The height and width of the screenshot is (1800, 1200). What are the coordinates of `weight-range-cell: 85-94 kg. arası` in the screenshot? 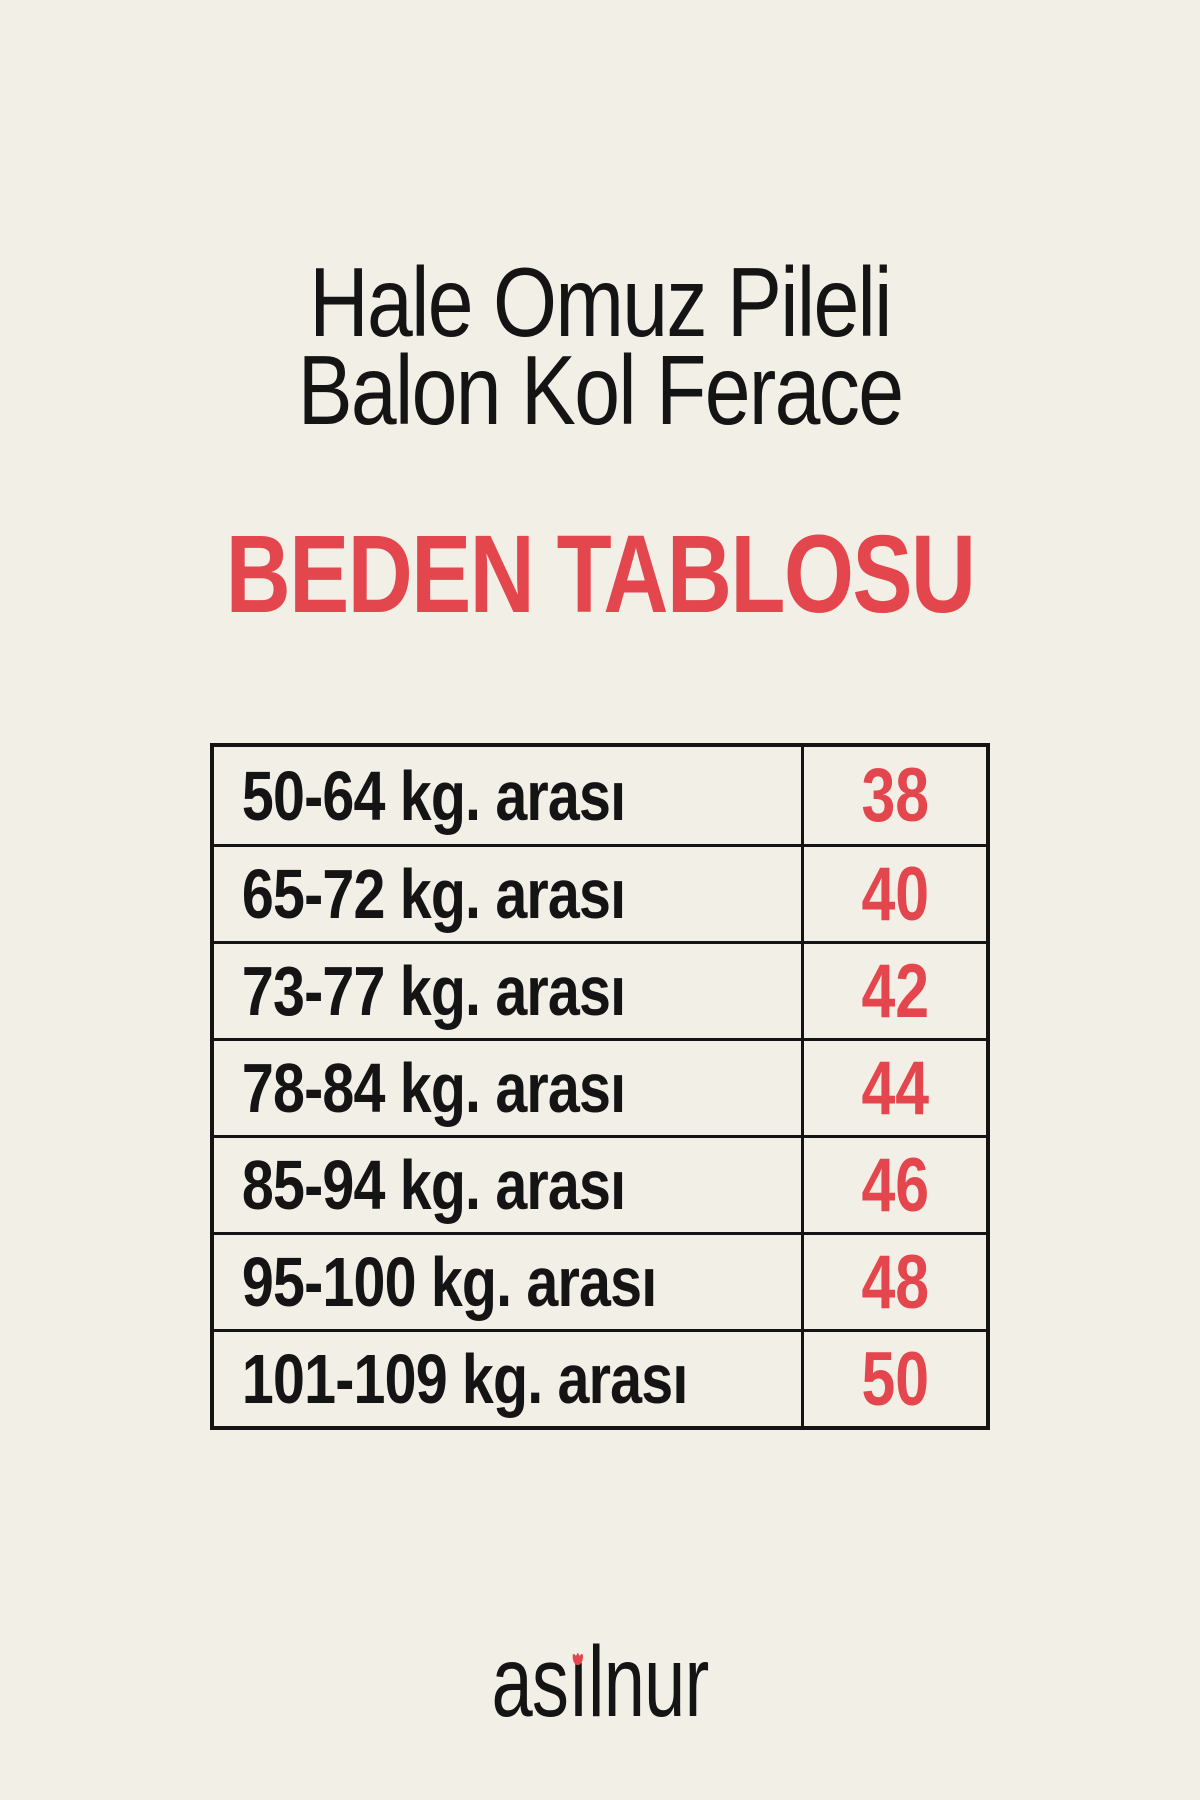 It's located at (433, 1185).